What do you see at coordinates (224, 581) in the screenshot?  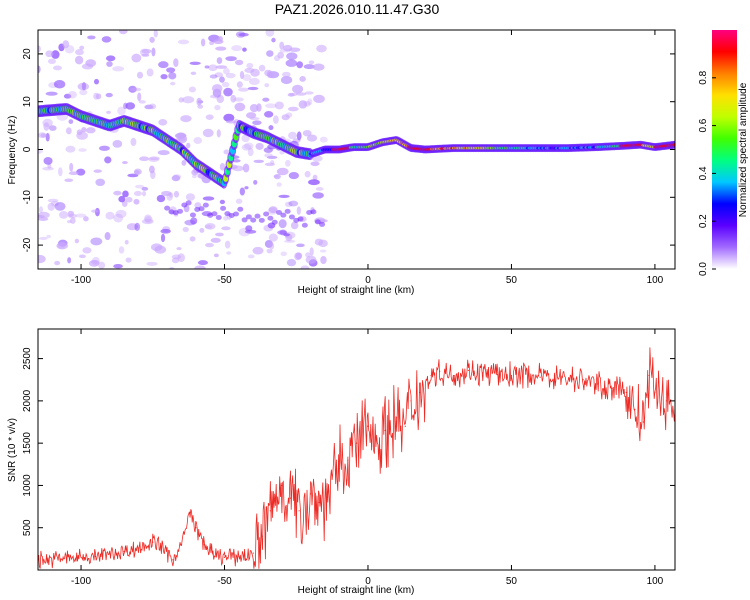 I see `x-tick-label: -50` at bounding box center [224, 581].